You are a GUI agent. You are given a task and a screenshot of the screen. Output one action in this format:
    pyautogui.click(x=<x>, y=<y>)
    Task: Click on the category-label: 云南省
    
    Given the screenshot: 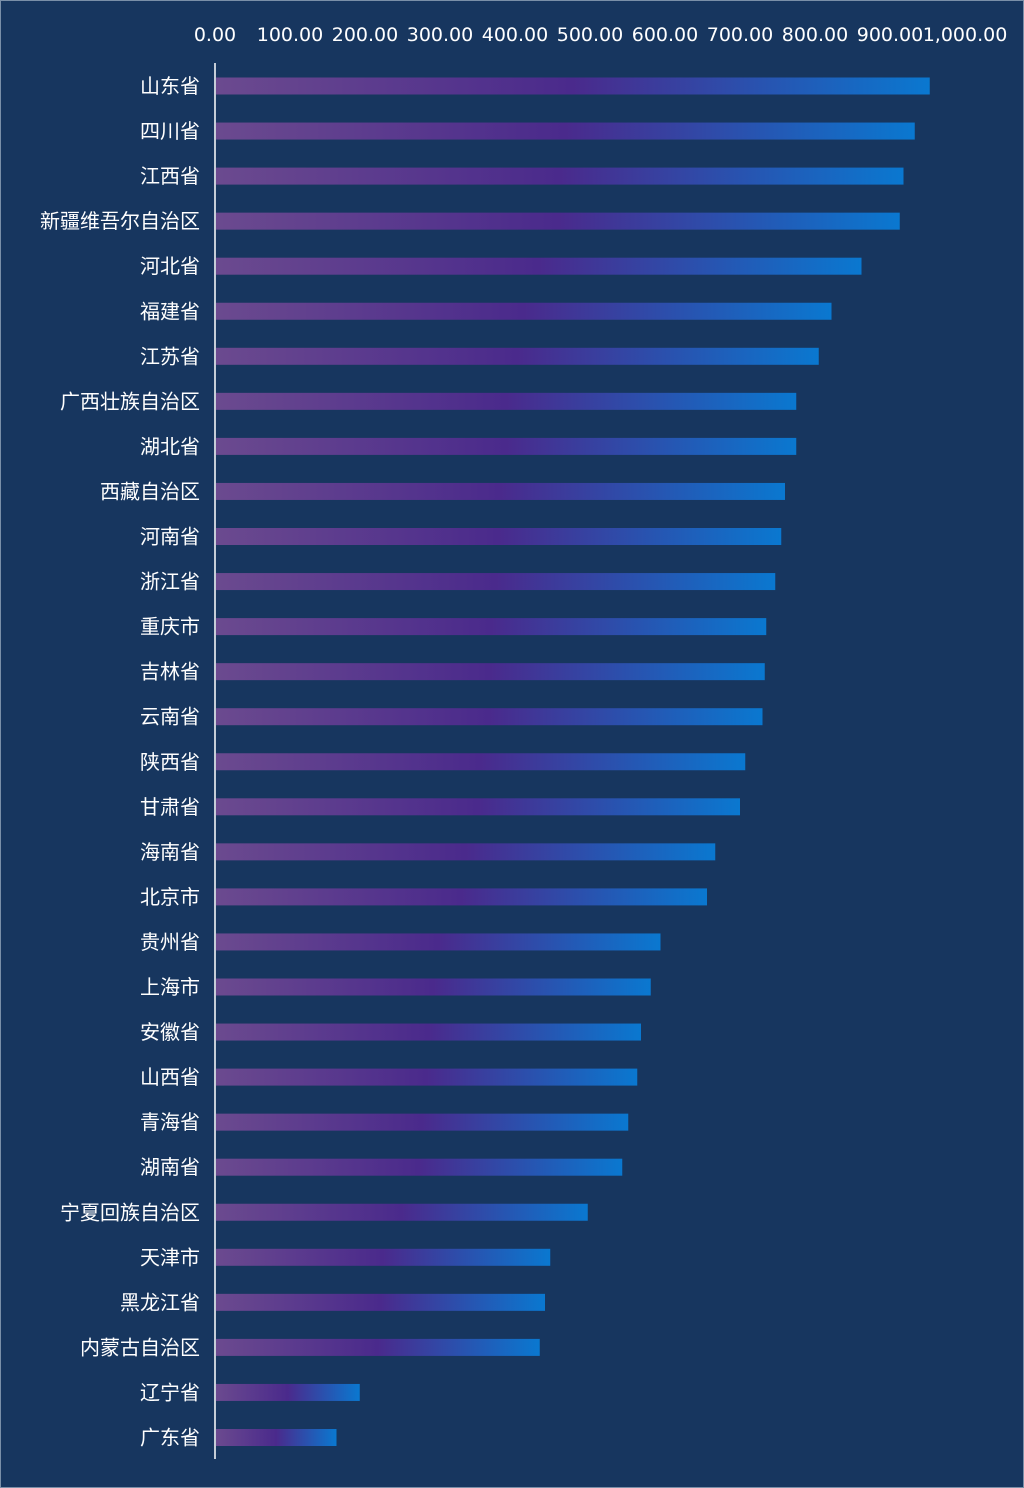 What is the action you would take?
    pyautogui.click(x=170, y=717)
    